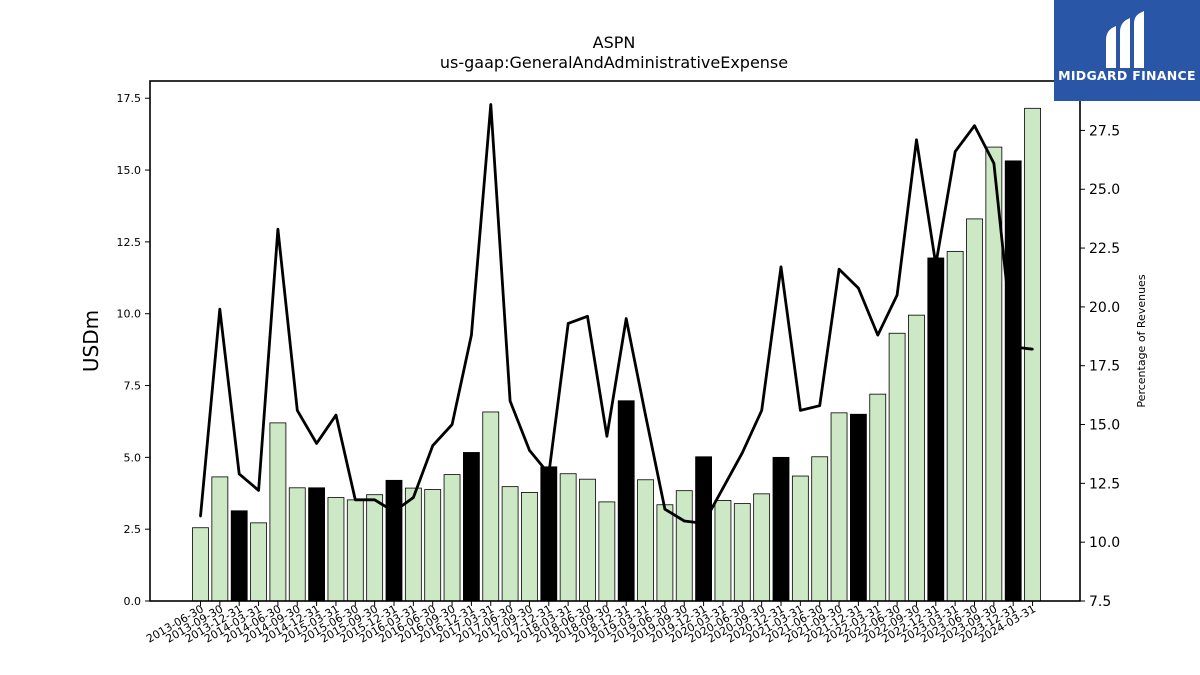 The image size is (1200, 675). What do you see at coordinates (1104, 367) in the screenshot?
I see `y2-tick-label: 17.5` at bounding box center [1104, 367].